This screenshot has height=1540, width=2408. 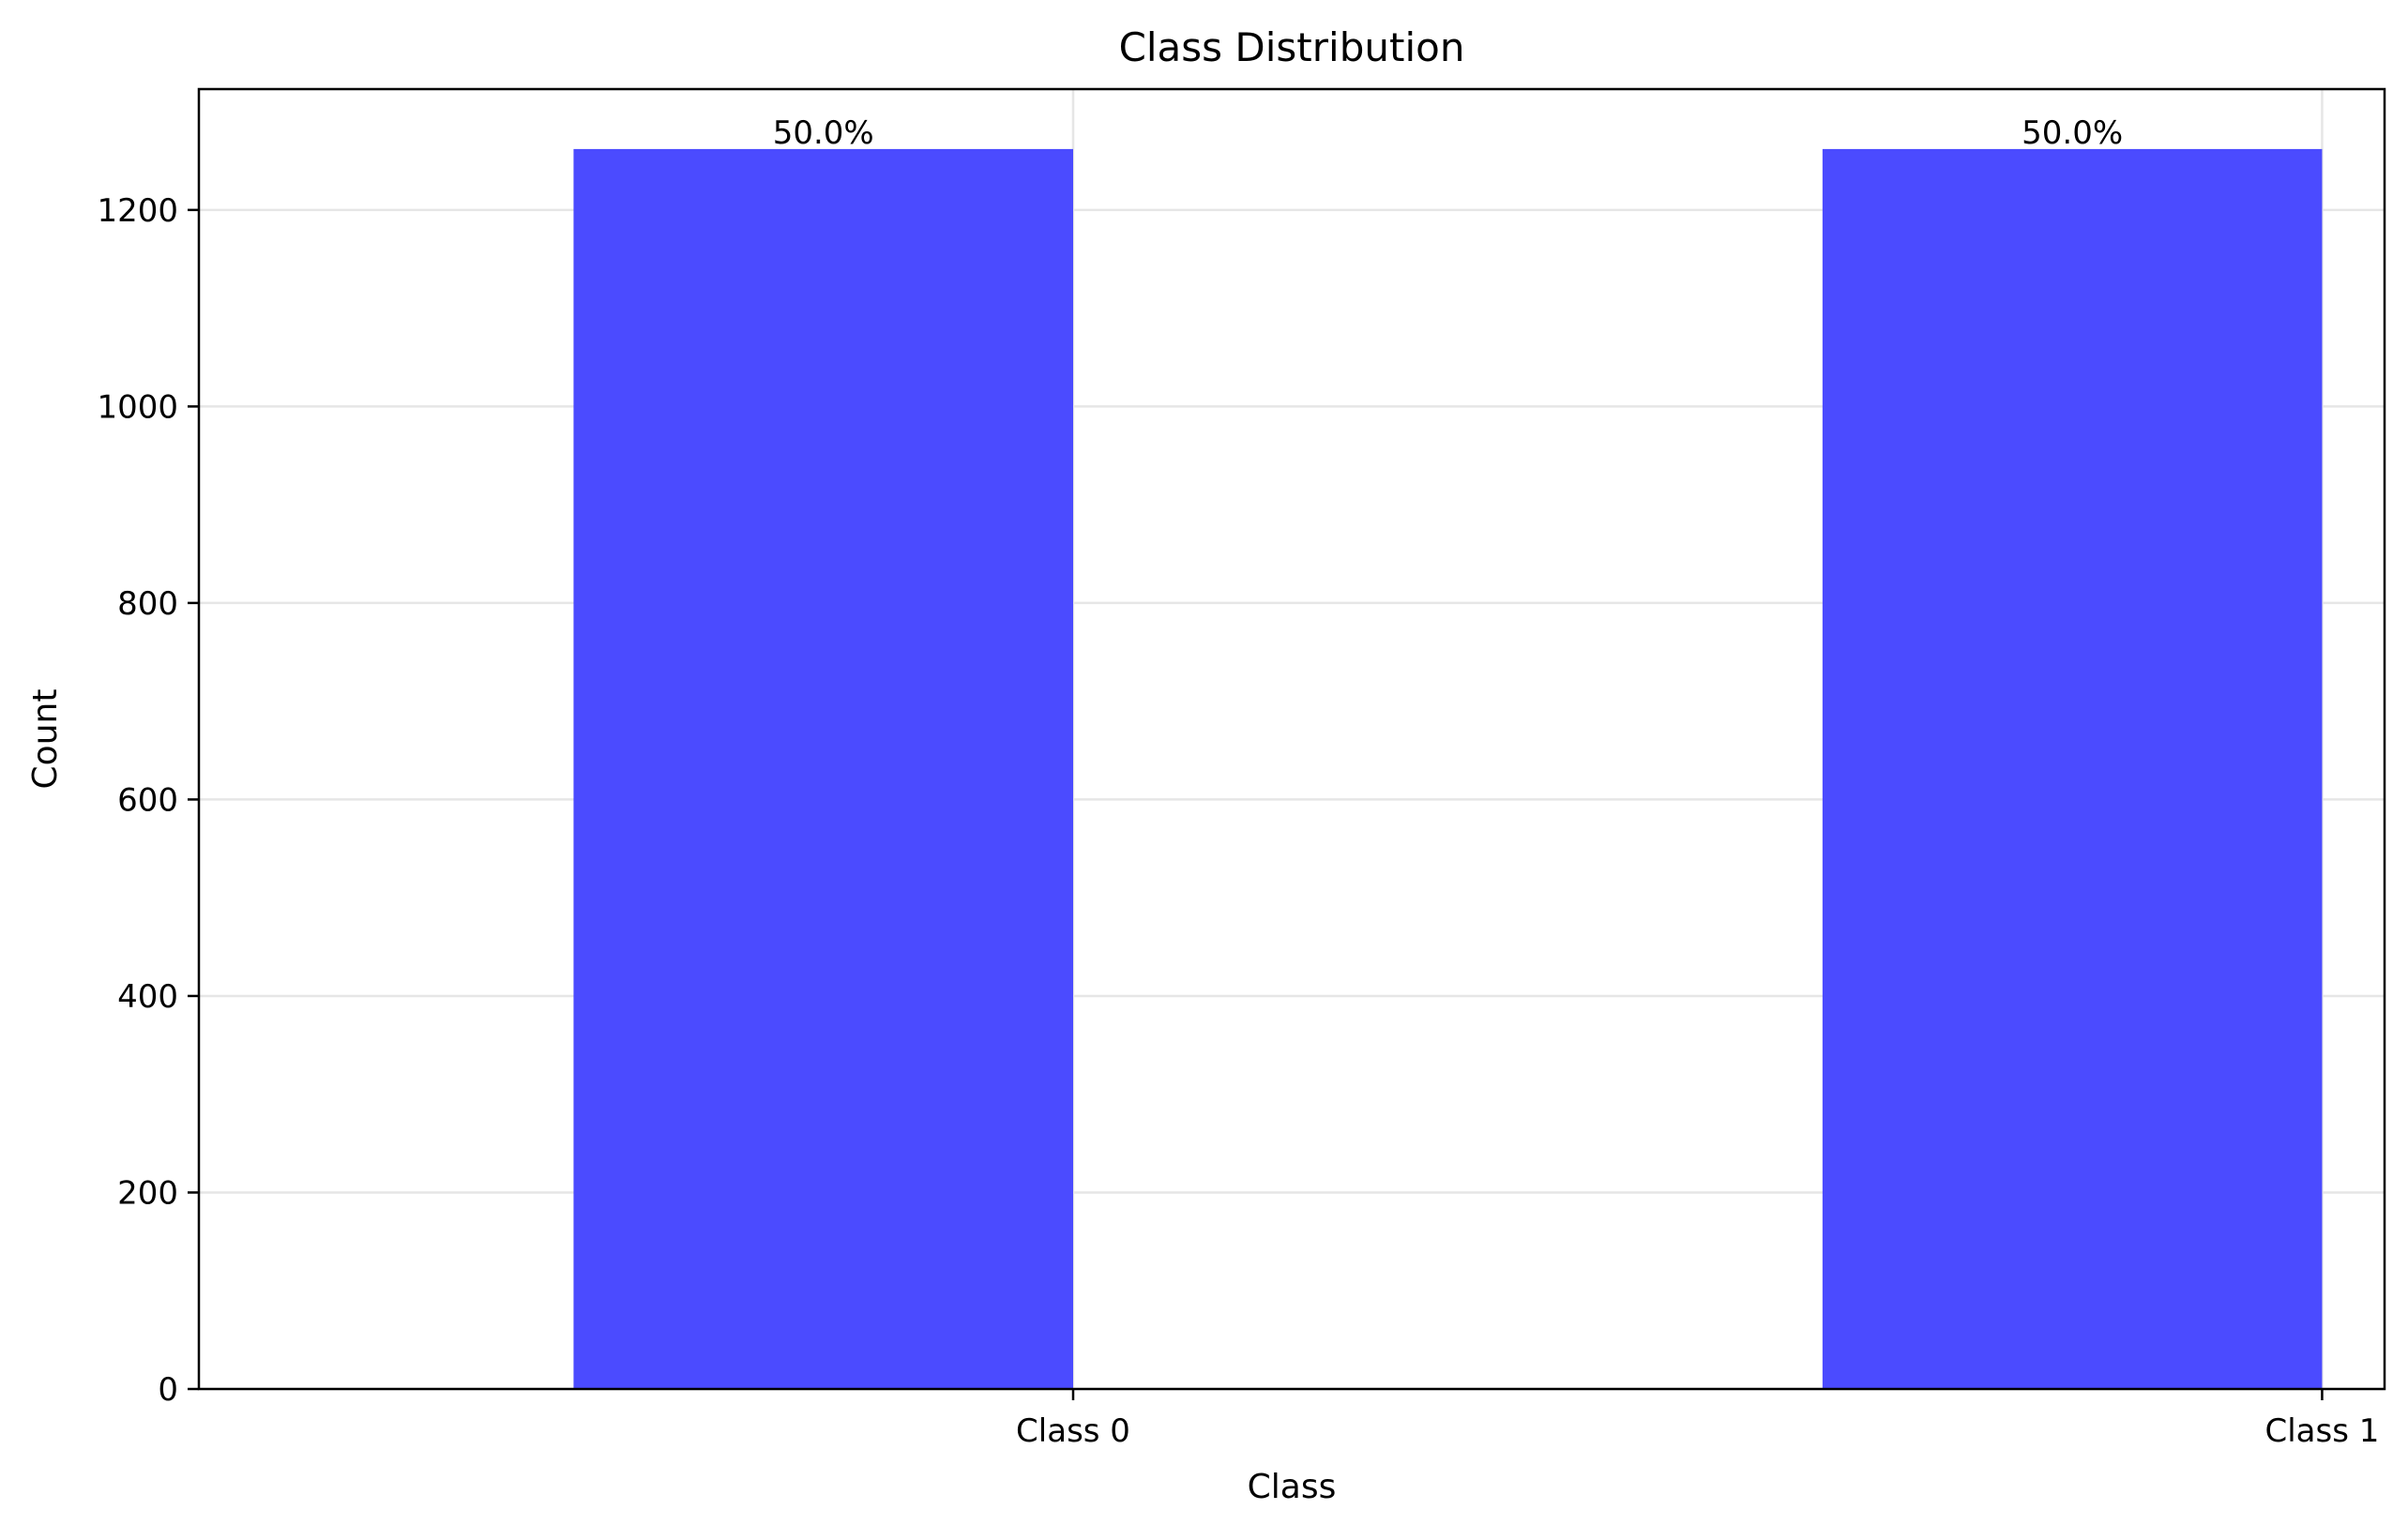 What do you see at coordinates (1698, 1419) in the screenshot?
I see `x-axis: Class 0 Class 1` at bounding box center [1698, 1419].